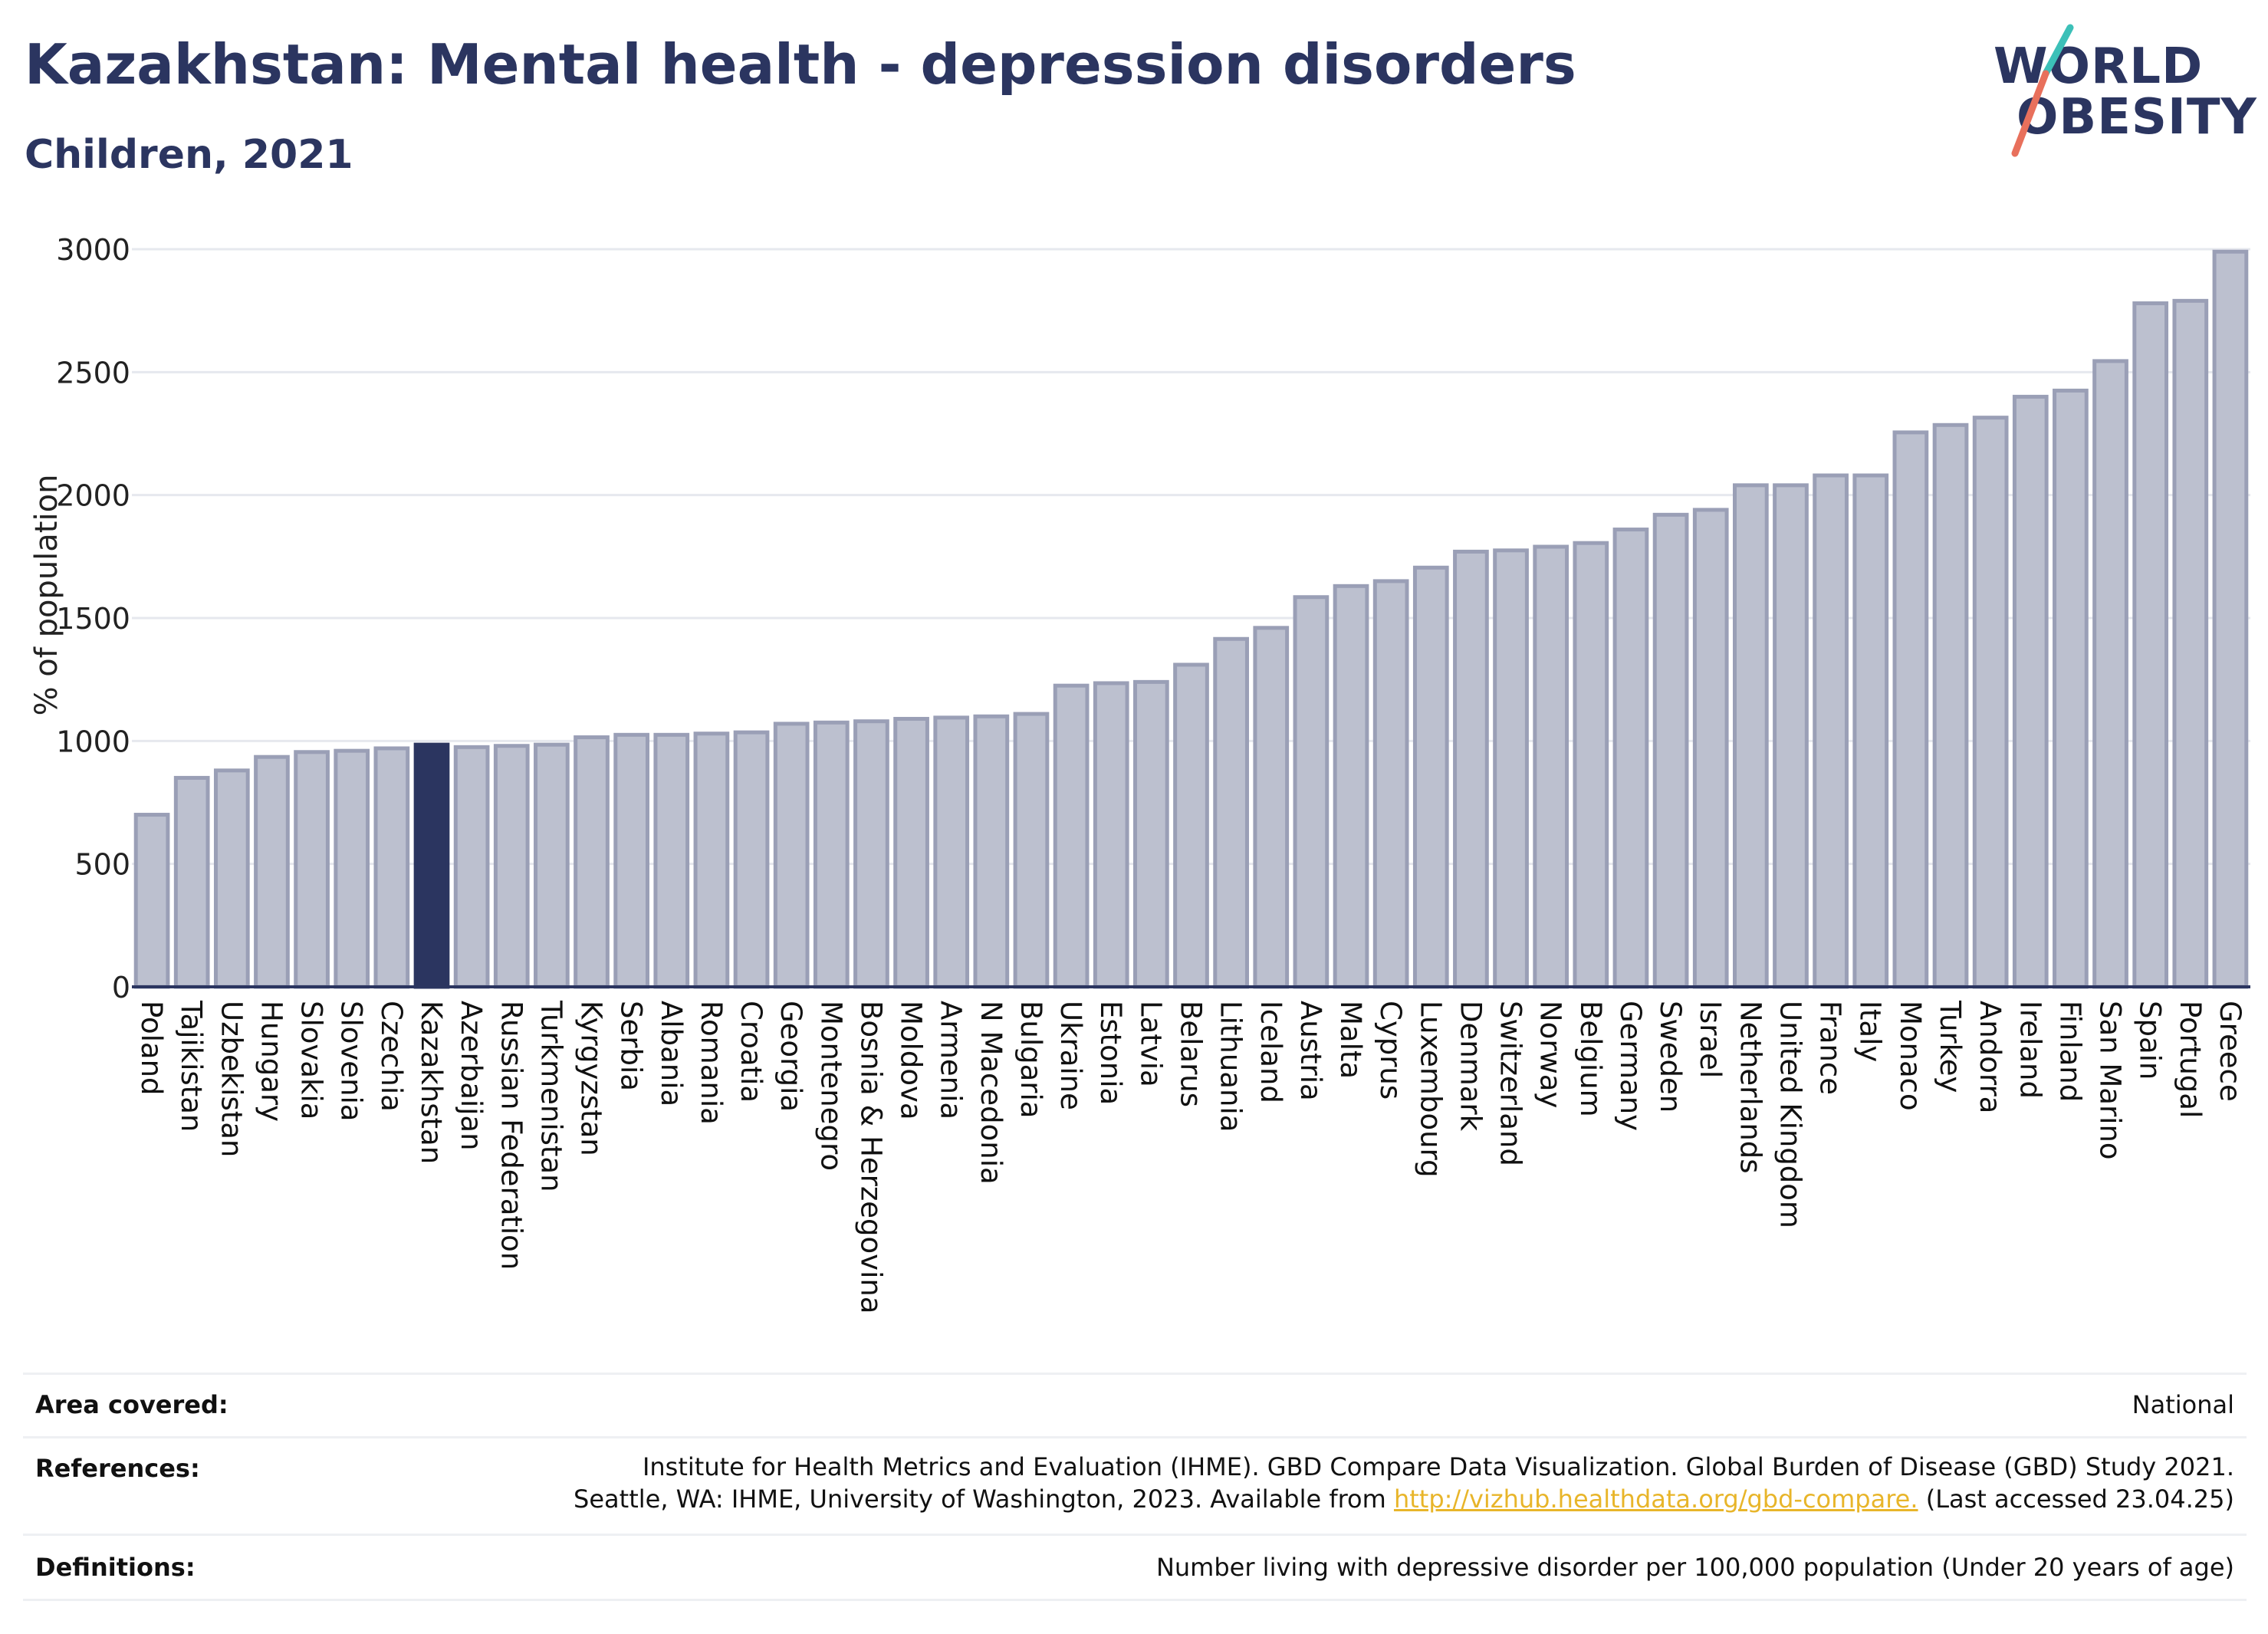  Describe the element at coordinates (2190, 1059) in the screenshot. I see `x-tick-label: Portugal` at that location.